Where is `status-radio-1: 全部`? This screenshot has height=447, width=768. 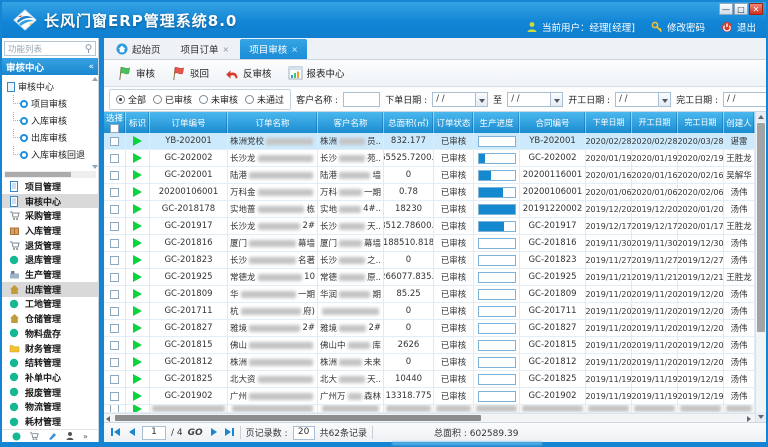 status-radio-1: 全部 is located at coordinates (131, 99).